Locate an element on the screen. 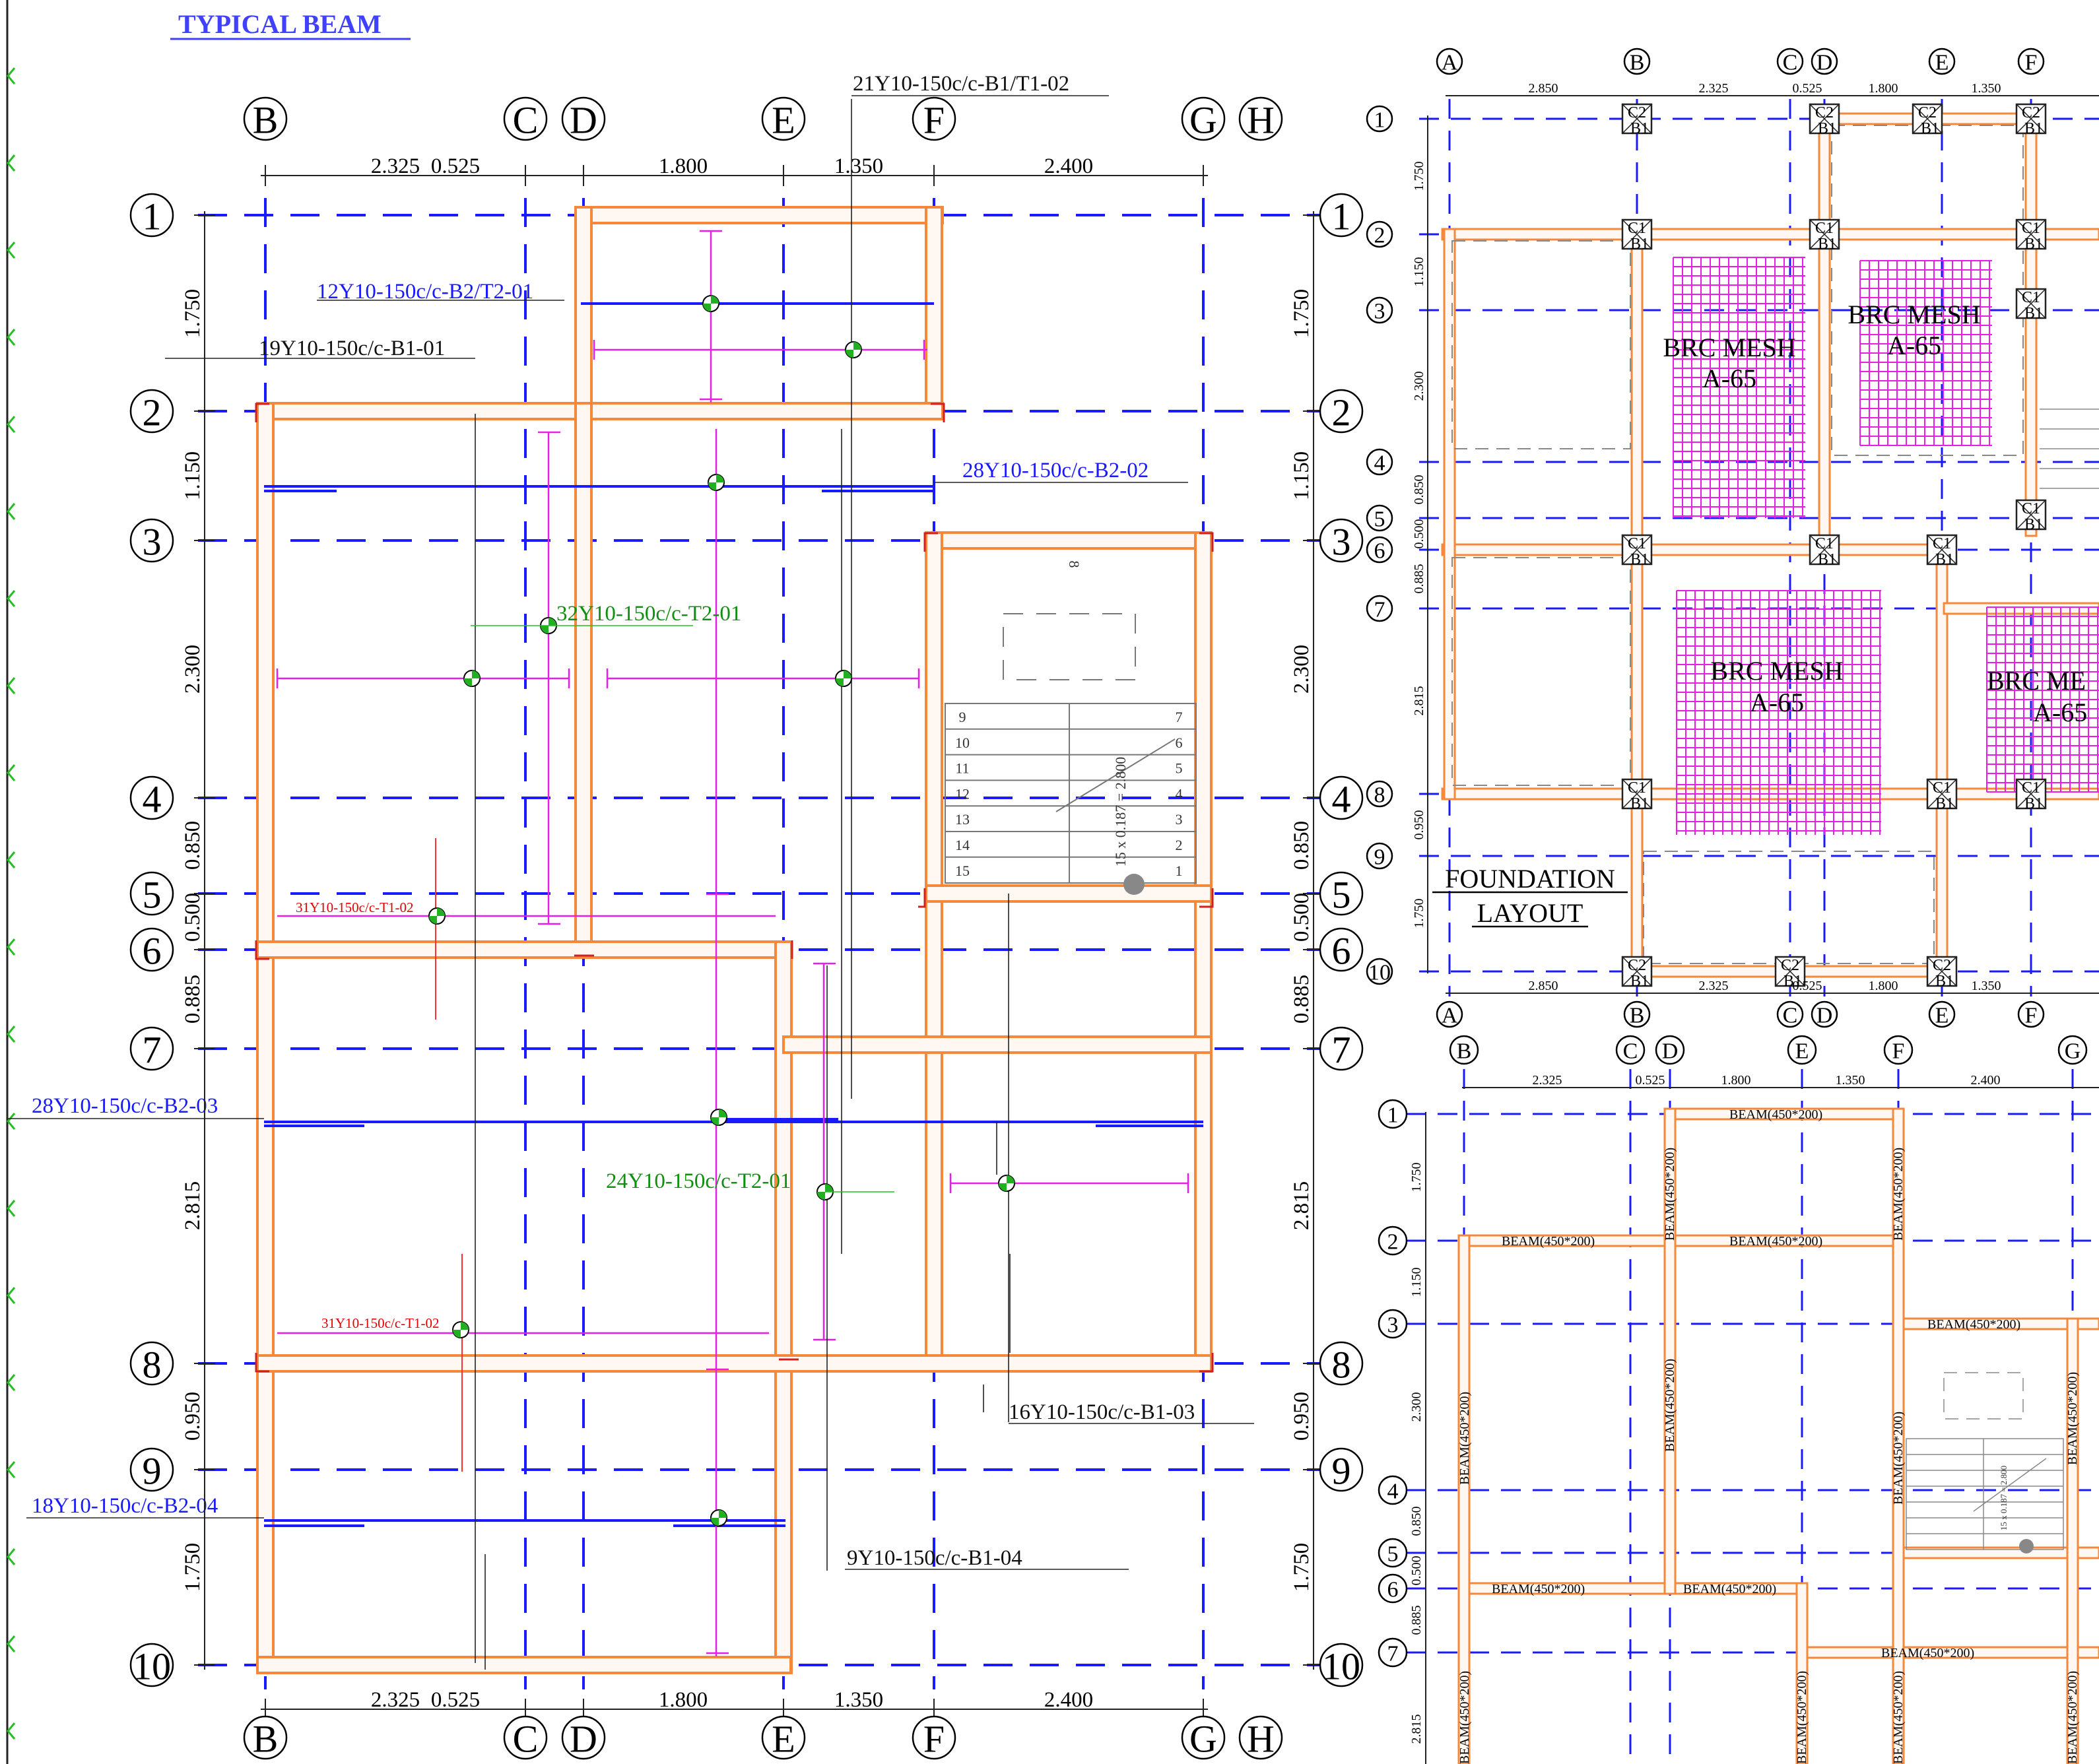 The image size is (2099, 1764). foundation-bubble-top-B: B is located at coordinates (1637, 61).